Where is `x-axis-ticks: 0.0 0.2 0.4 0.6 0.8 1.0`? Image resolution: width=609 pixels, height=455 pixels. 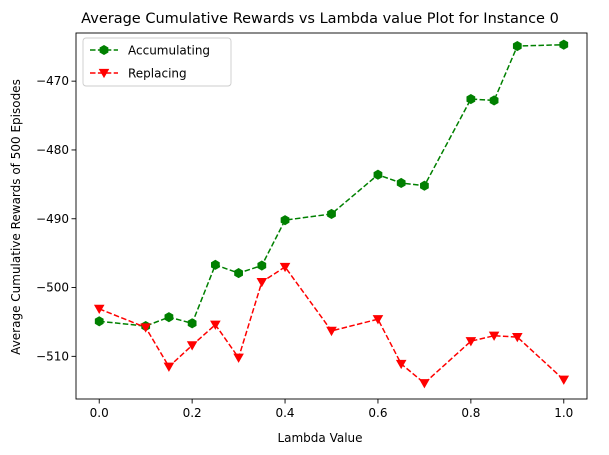 x-axis-ticks: 0.0 0.2 0.4 0.6 0.8 1.0 is located at coordinates (331, 409).